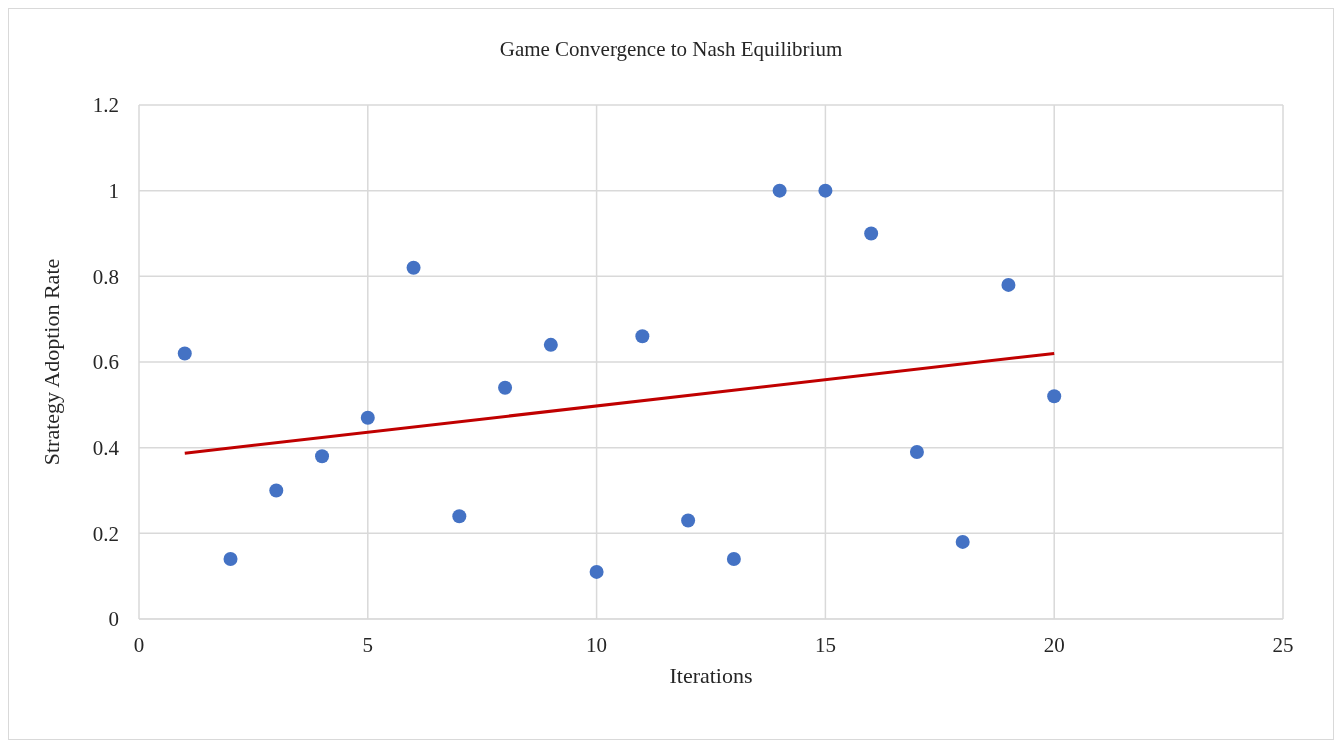 The width and height of the screenshot is (1342, 748). I want to click on x-tick-label: 15, so click(825, 644).